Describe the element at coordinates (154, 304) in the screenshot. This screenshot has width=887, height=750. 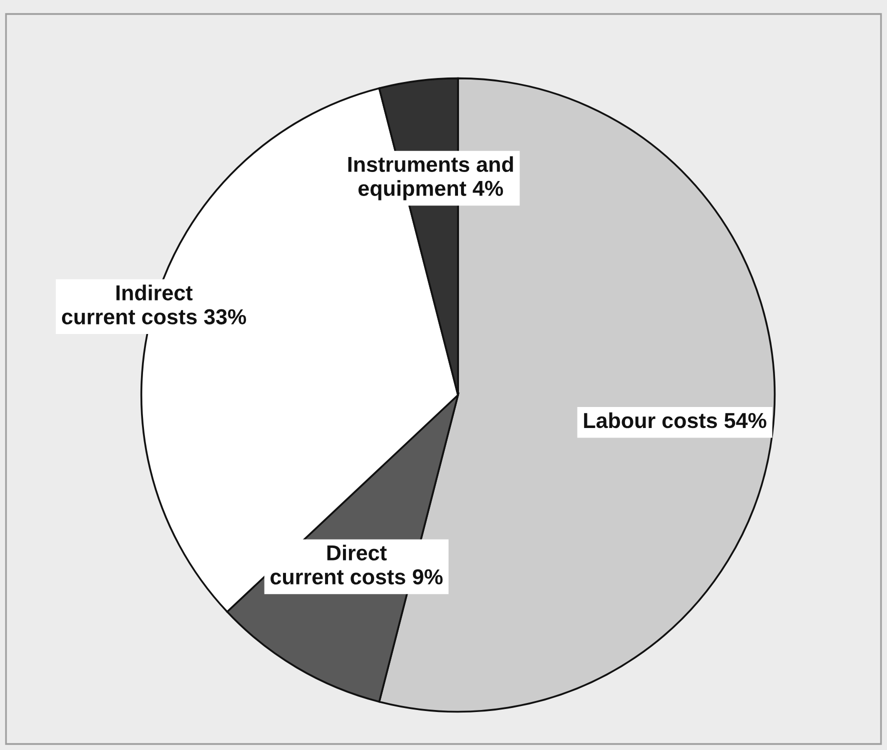
I see `slice-label: Indirect current costs 33%` at that location.